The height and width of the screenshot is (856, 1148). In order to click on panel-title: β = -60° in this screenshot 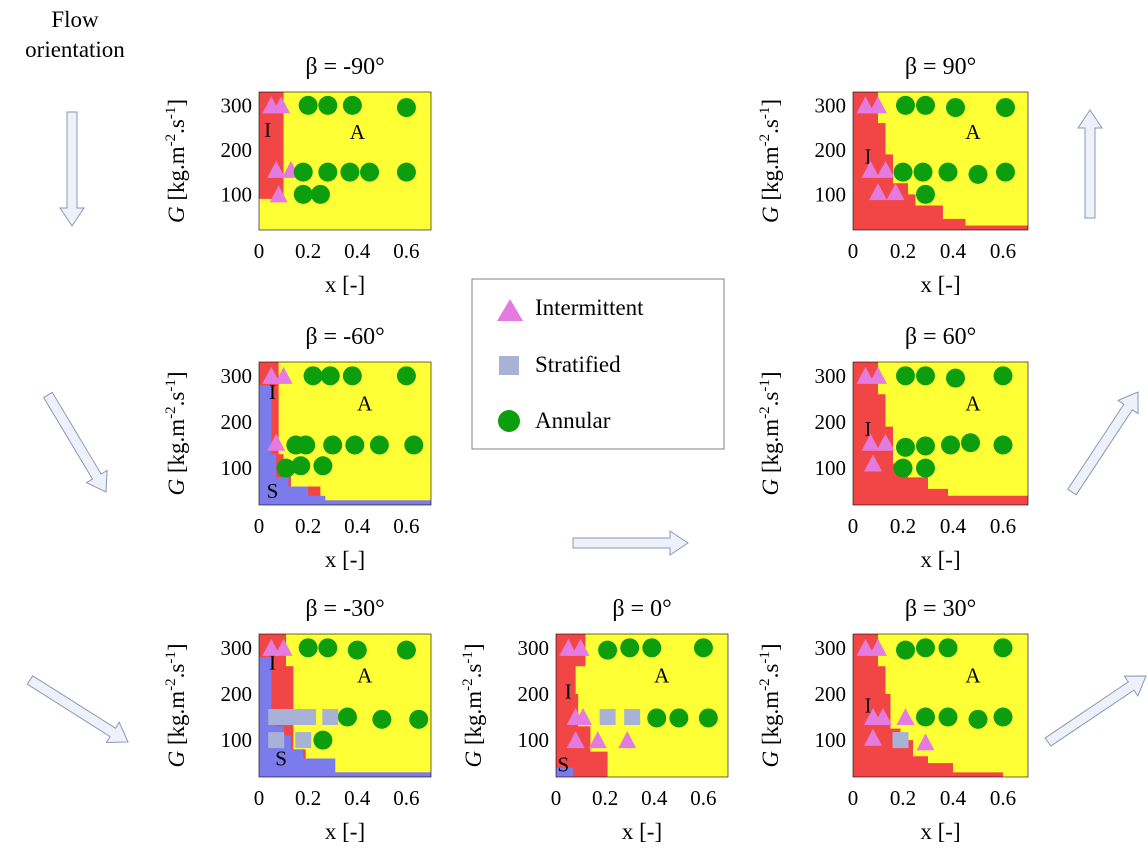, I will do `click(344, 337)`.